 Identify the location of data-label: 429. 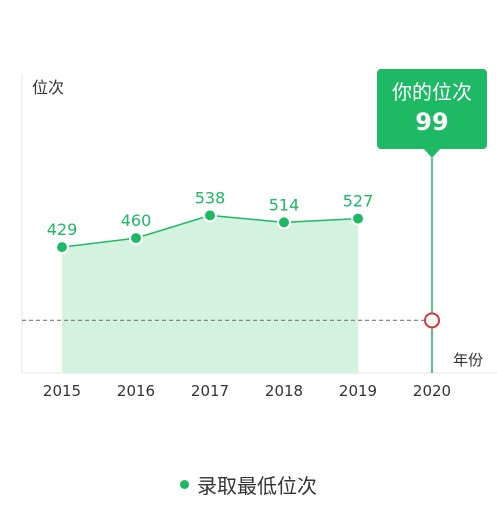
(62, 229).